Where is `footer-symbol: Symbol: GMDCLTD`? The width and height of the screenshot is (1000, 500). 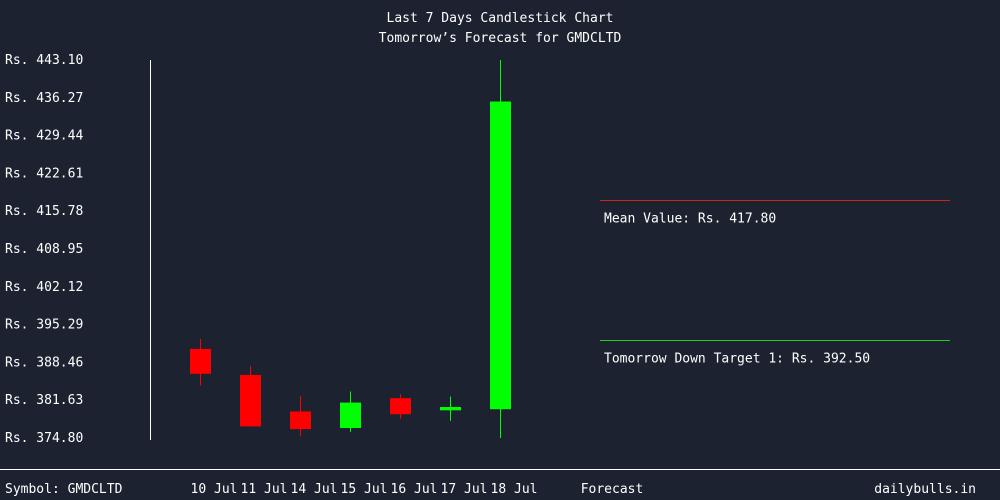
footer-symbol: Symbol: GMDCLTD is located at coordinates (64, 489).